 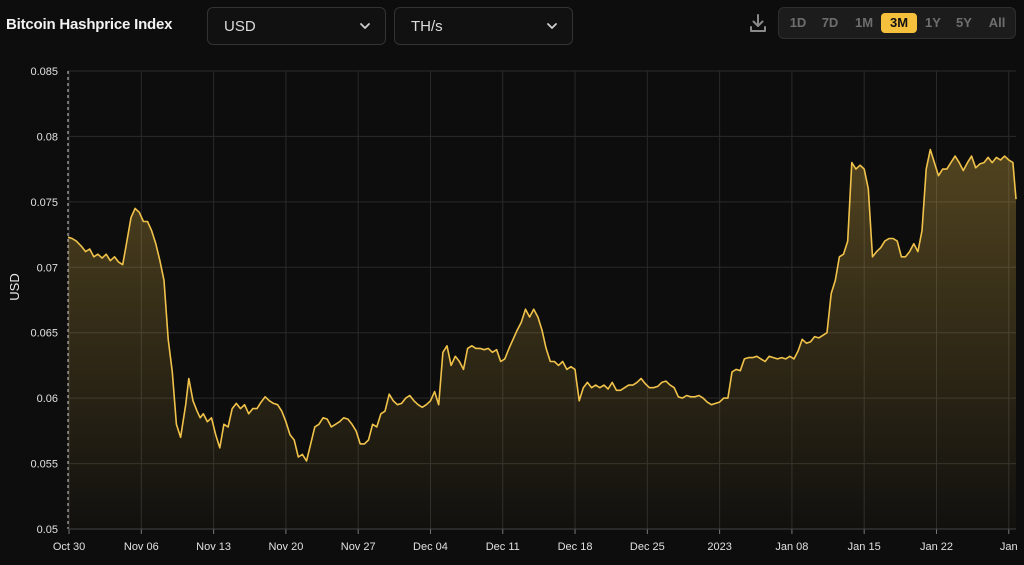 I want to click on x-tick-label: Nov 13, so click(x=213, y=547).